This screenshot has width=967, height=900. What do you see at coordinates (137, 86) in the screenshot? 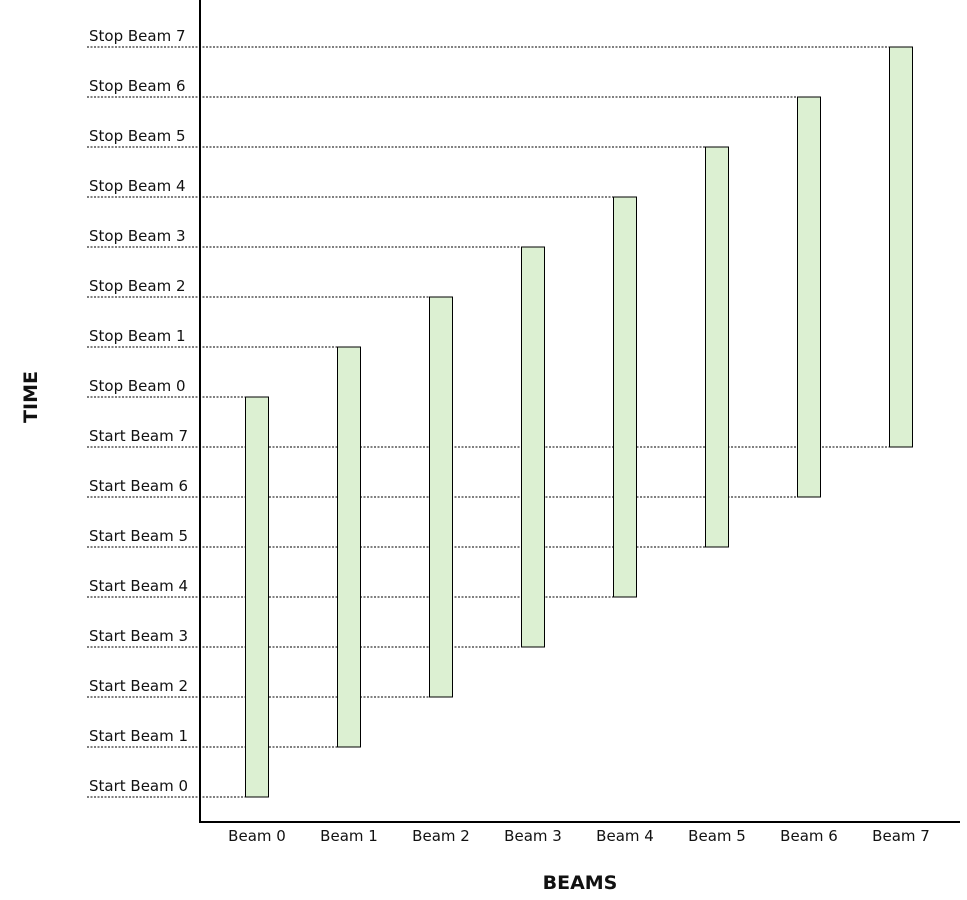
I see `y-tick-label: Stop Beam 6` at bounding box center [137, 86].